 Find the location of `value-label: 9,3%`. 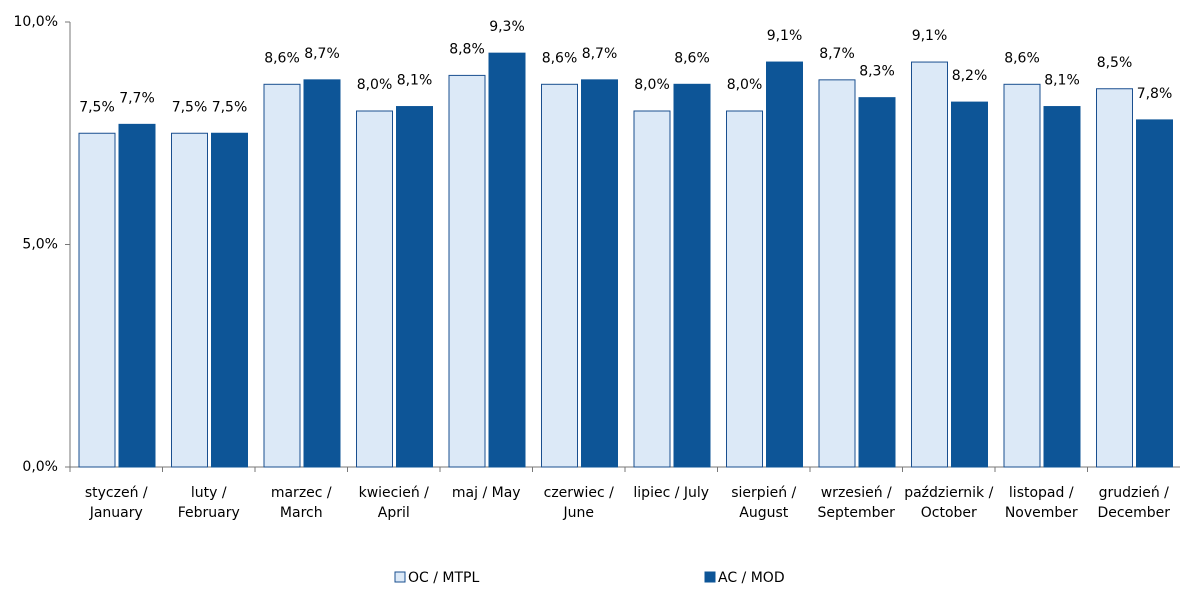

value-label: 9,3% is located at coordinates (507, 27).